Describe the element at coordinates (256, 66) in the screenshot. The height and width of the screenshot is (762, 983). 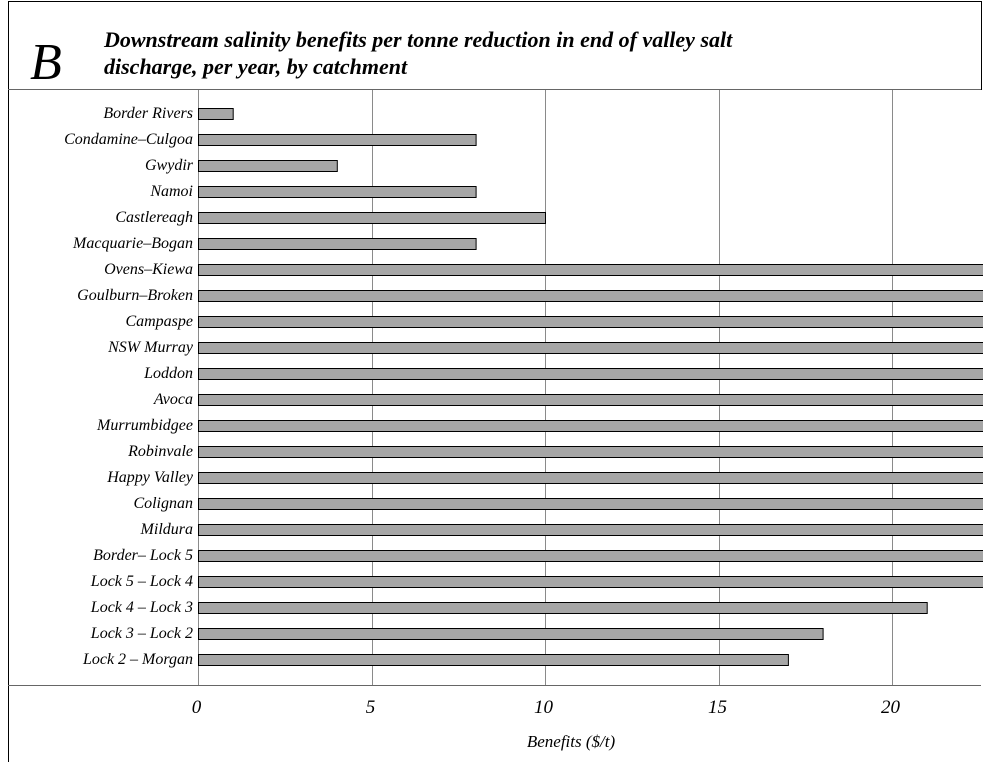
I see `chart-title-line-2: discharge, per year, by catchment` at that location.